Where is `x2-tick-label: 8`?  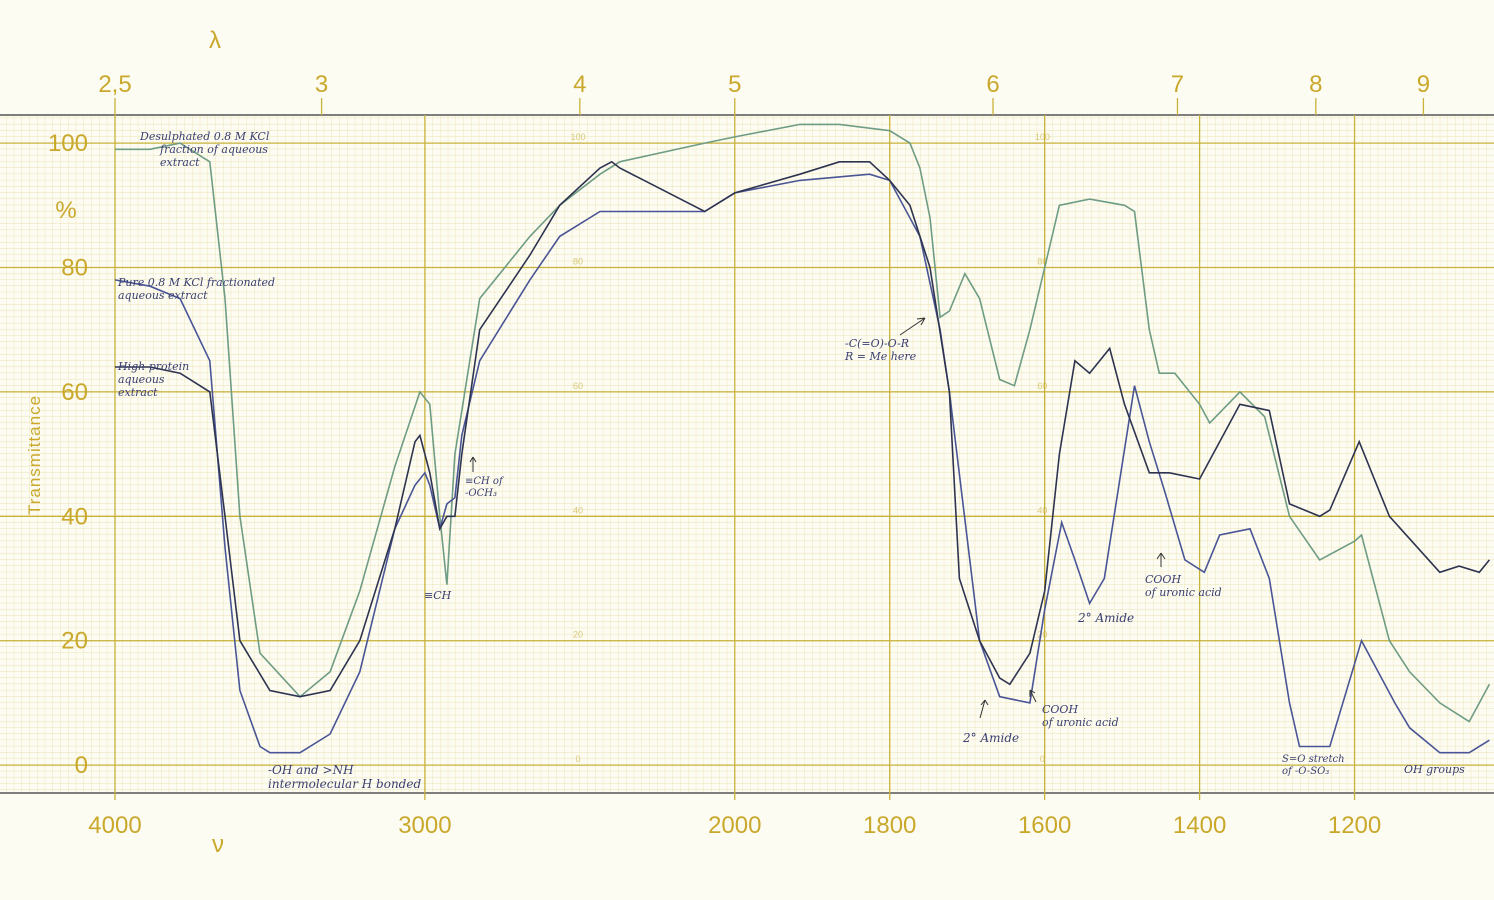
x2-tick-label: 8 is located at coordinates (1315, 84).